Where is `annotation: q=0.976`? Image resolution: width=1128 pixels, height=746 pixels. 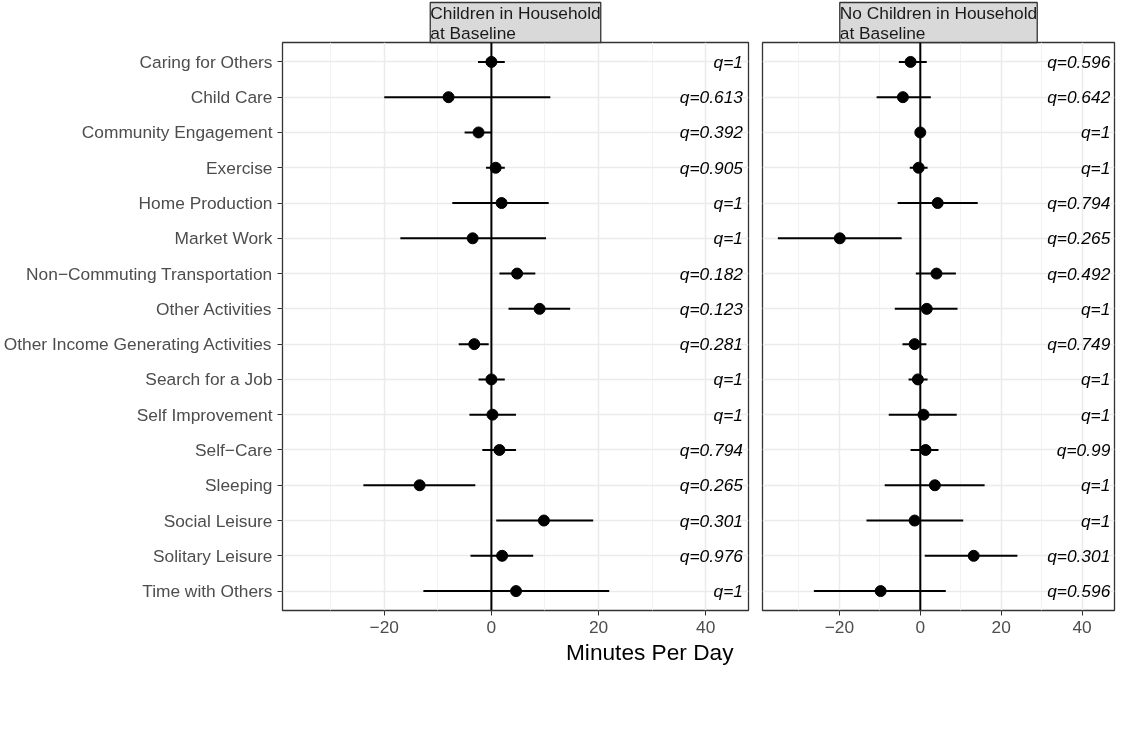
annotation: q=0.976 is located at coordinates (711, 555).